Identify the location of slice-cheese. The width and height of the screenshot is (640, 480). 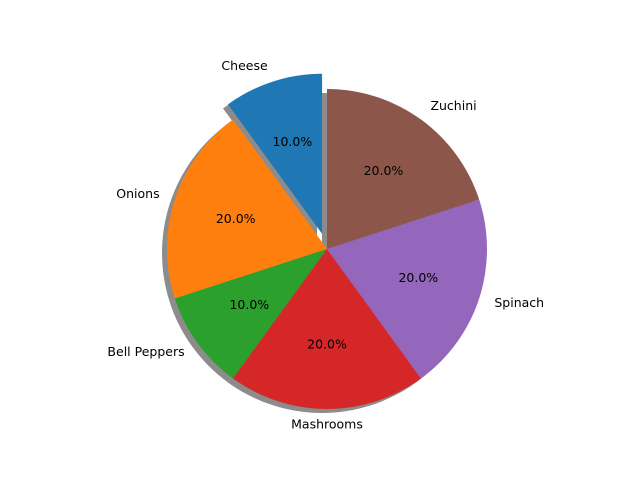
(275, 153).